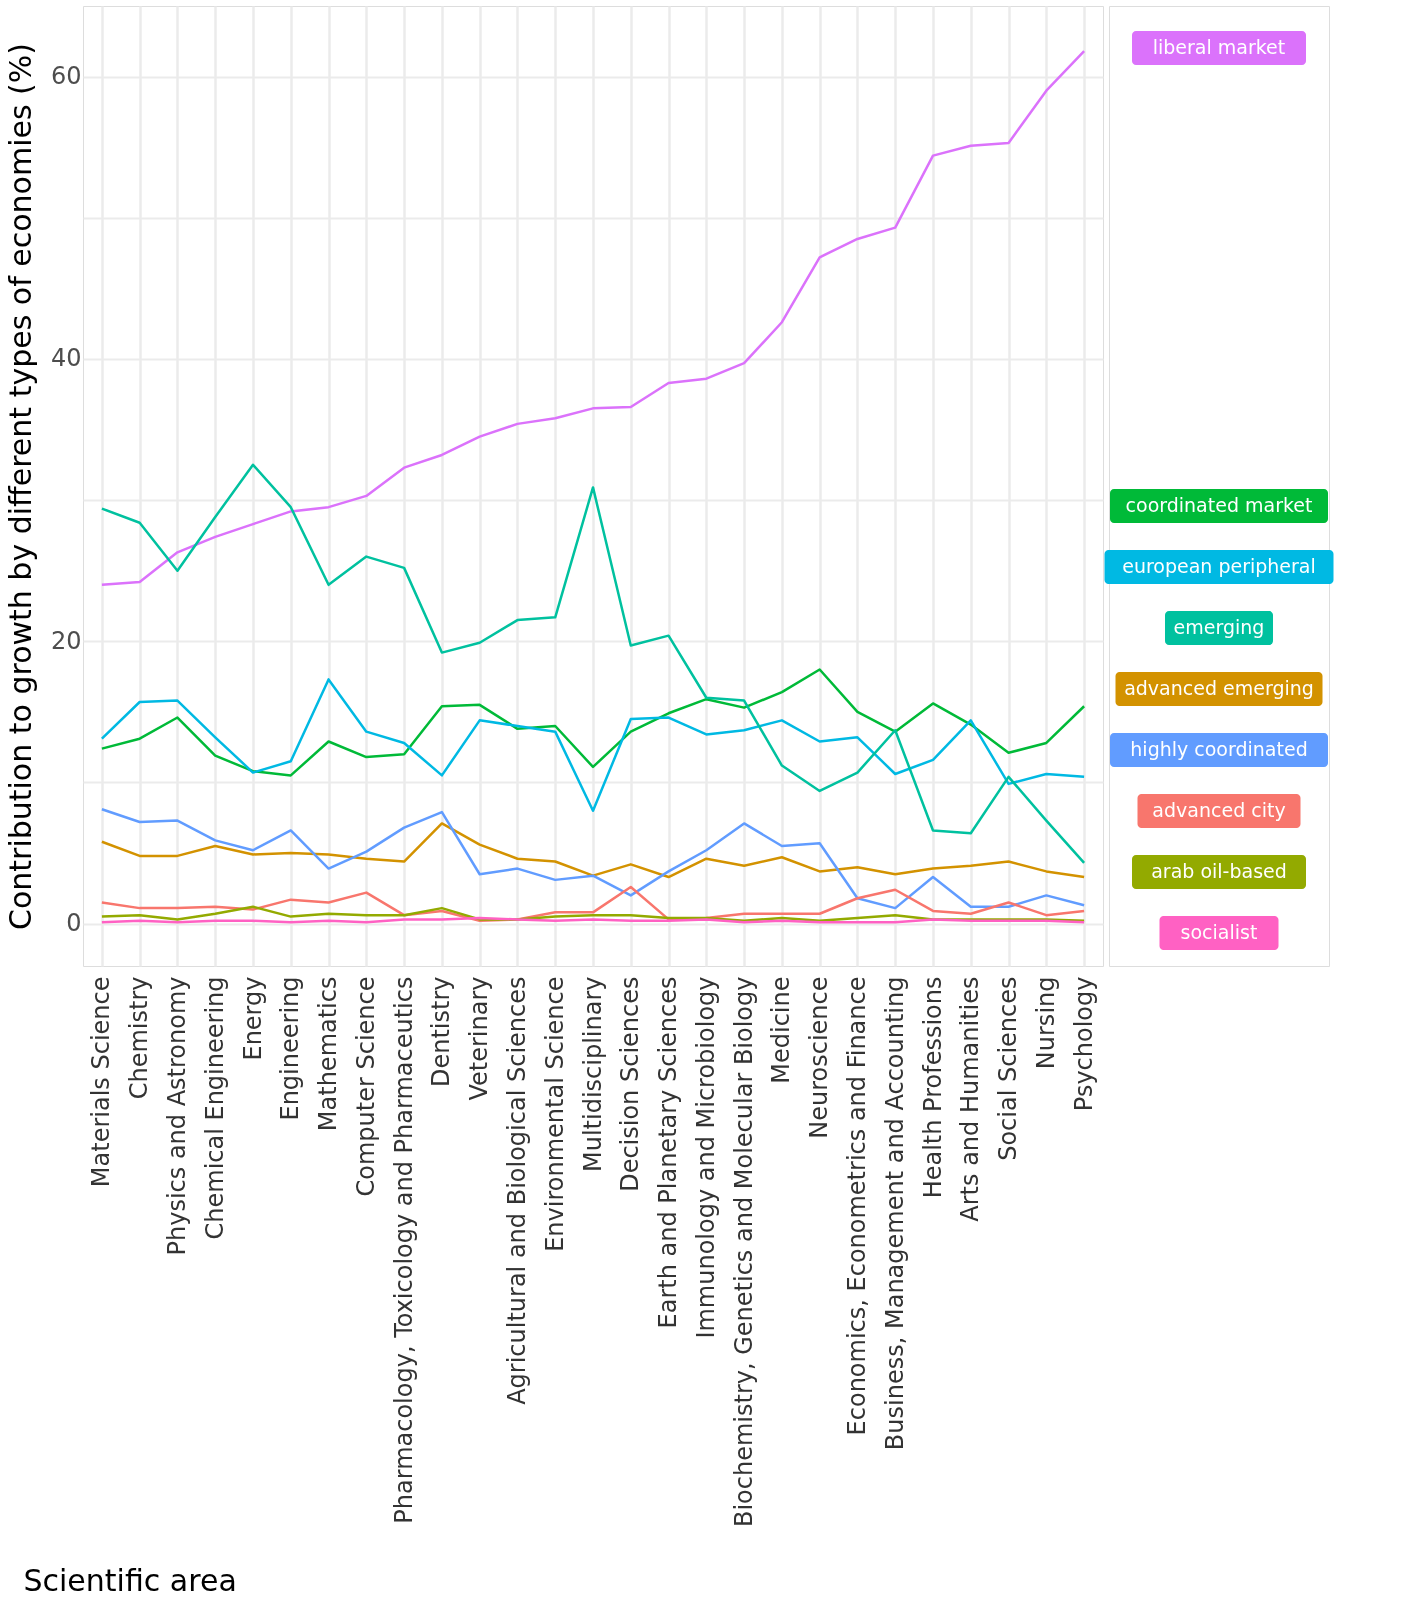 This screenshot has height=1618, width=1416. I want to click on x-tick-label: Social Sciences, so click(1008, 1068).